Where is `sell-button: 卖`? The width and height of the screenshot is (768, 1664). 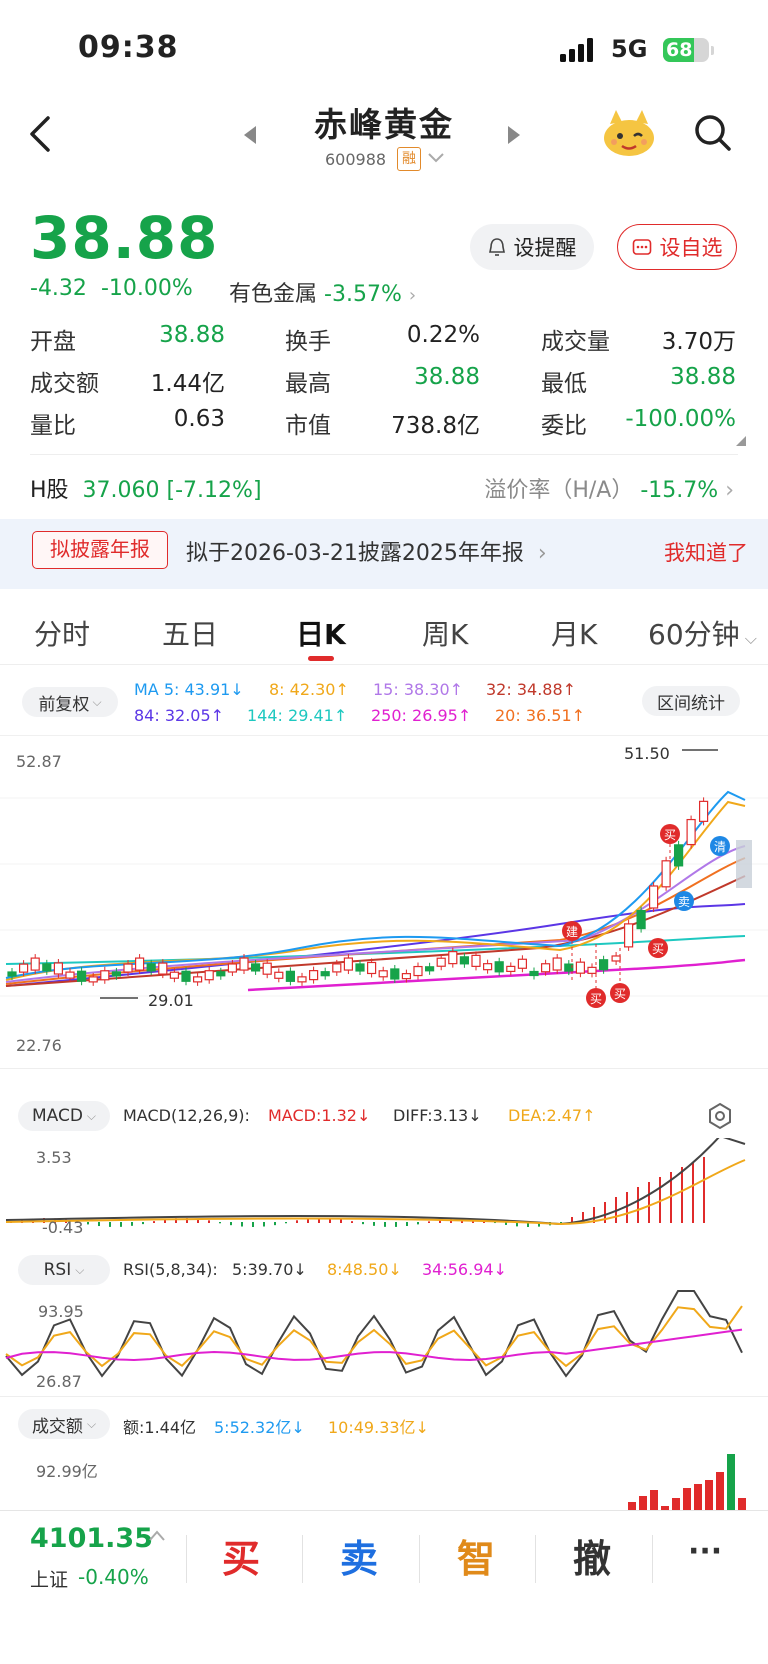 sell-button: 卖 is located at coordinates (359, 1559).